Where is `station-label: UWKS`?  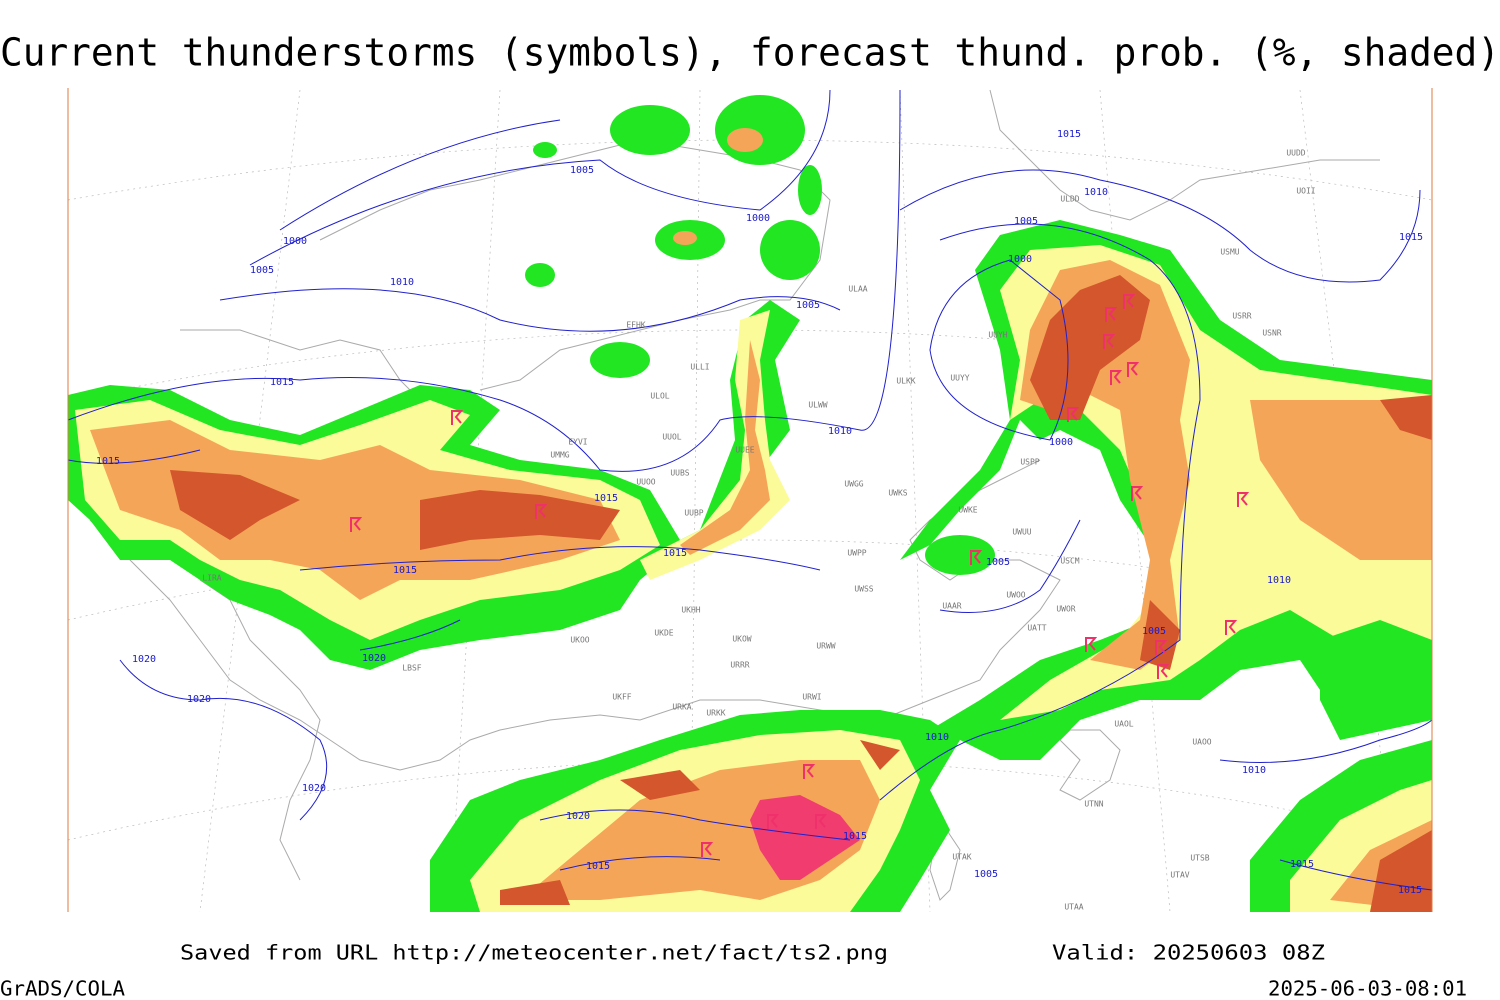 station-label: UWKS is located at coordinates (897, 493).